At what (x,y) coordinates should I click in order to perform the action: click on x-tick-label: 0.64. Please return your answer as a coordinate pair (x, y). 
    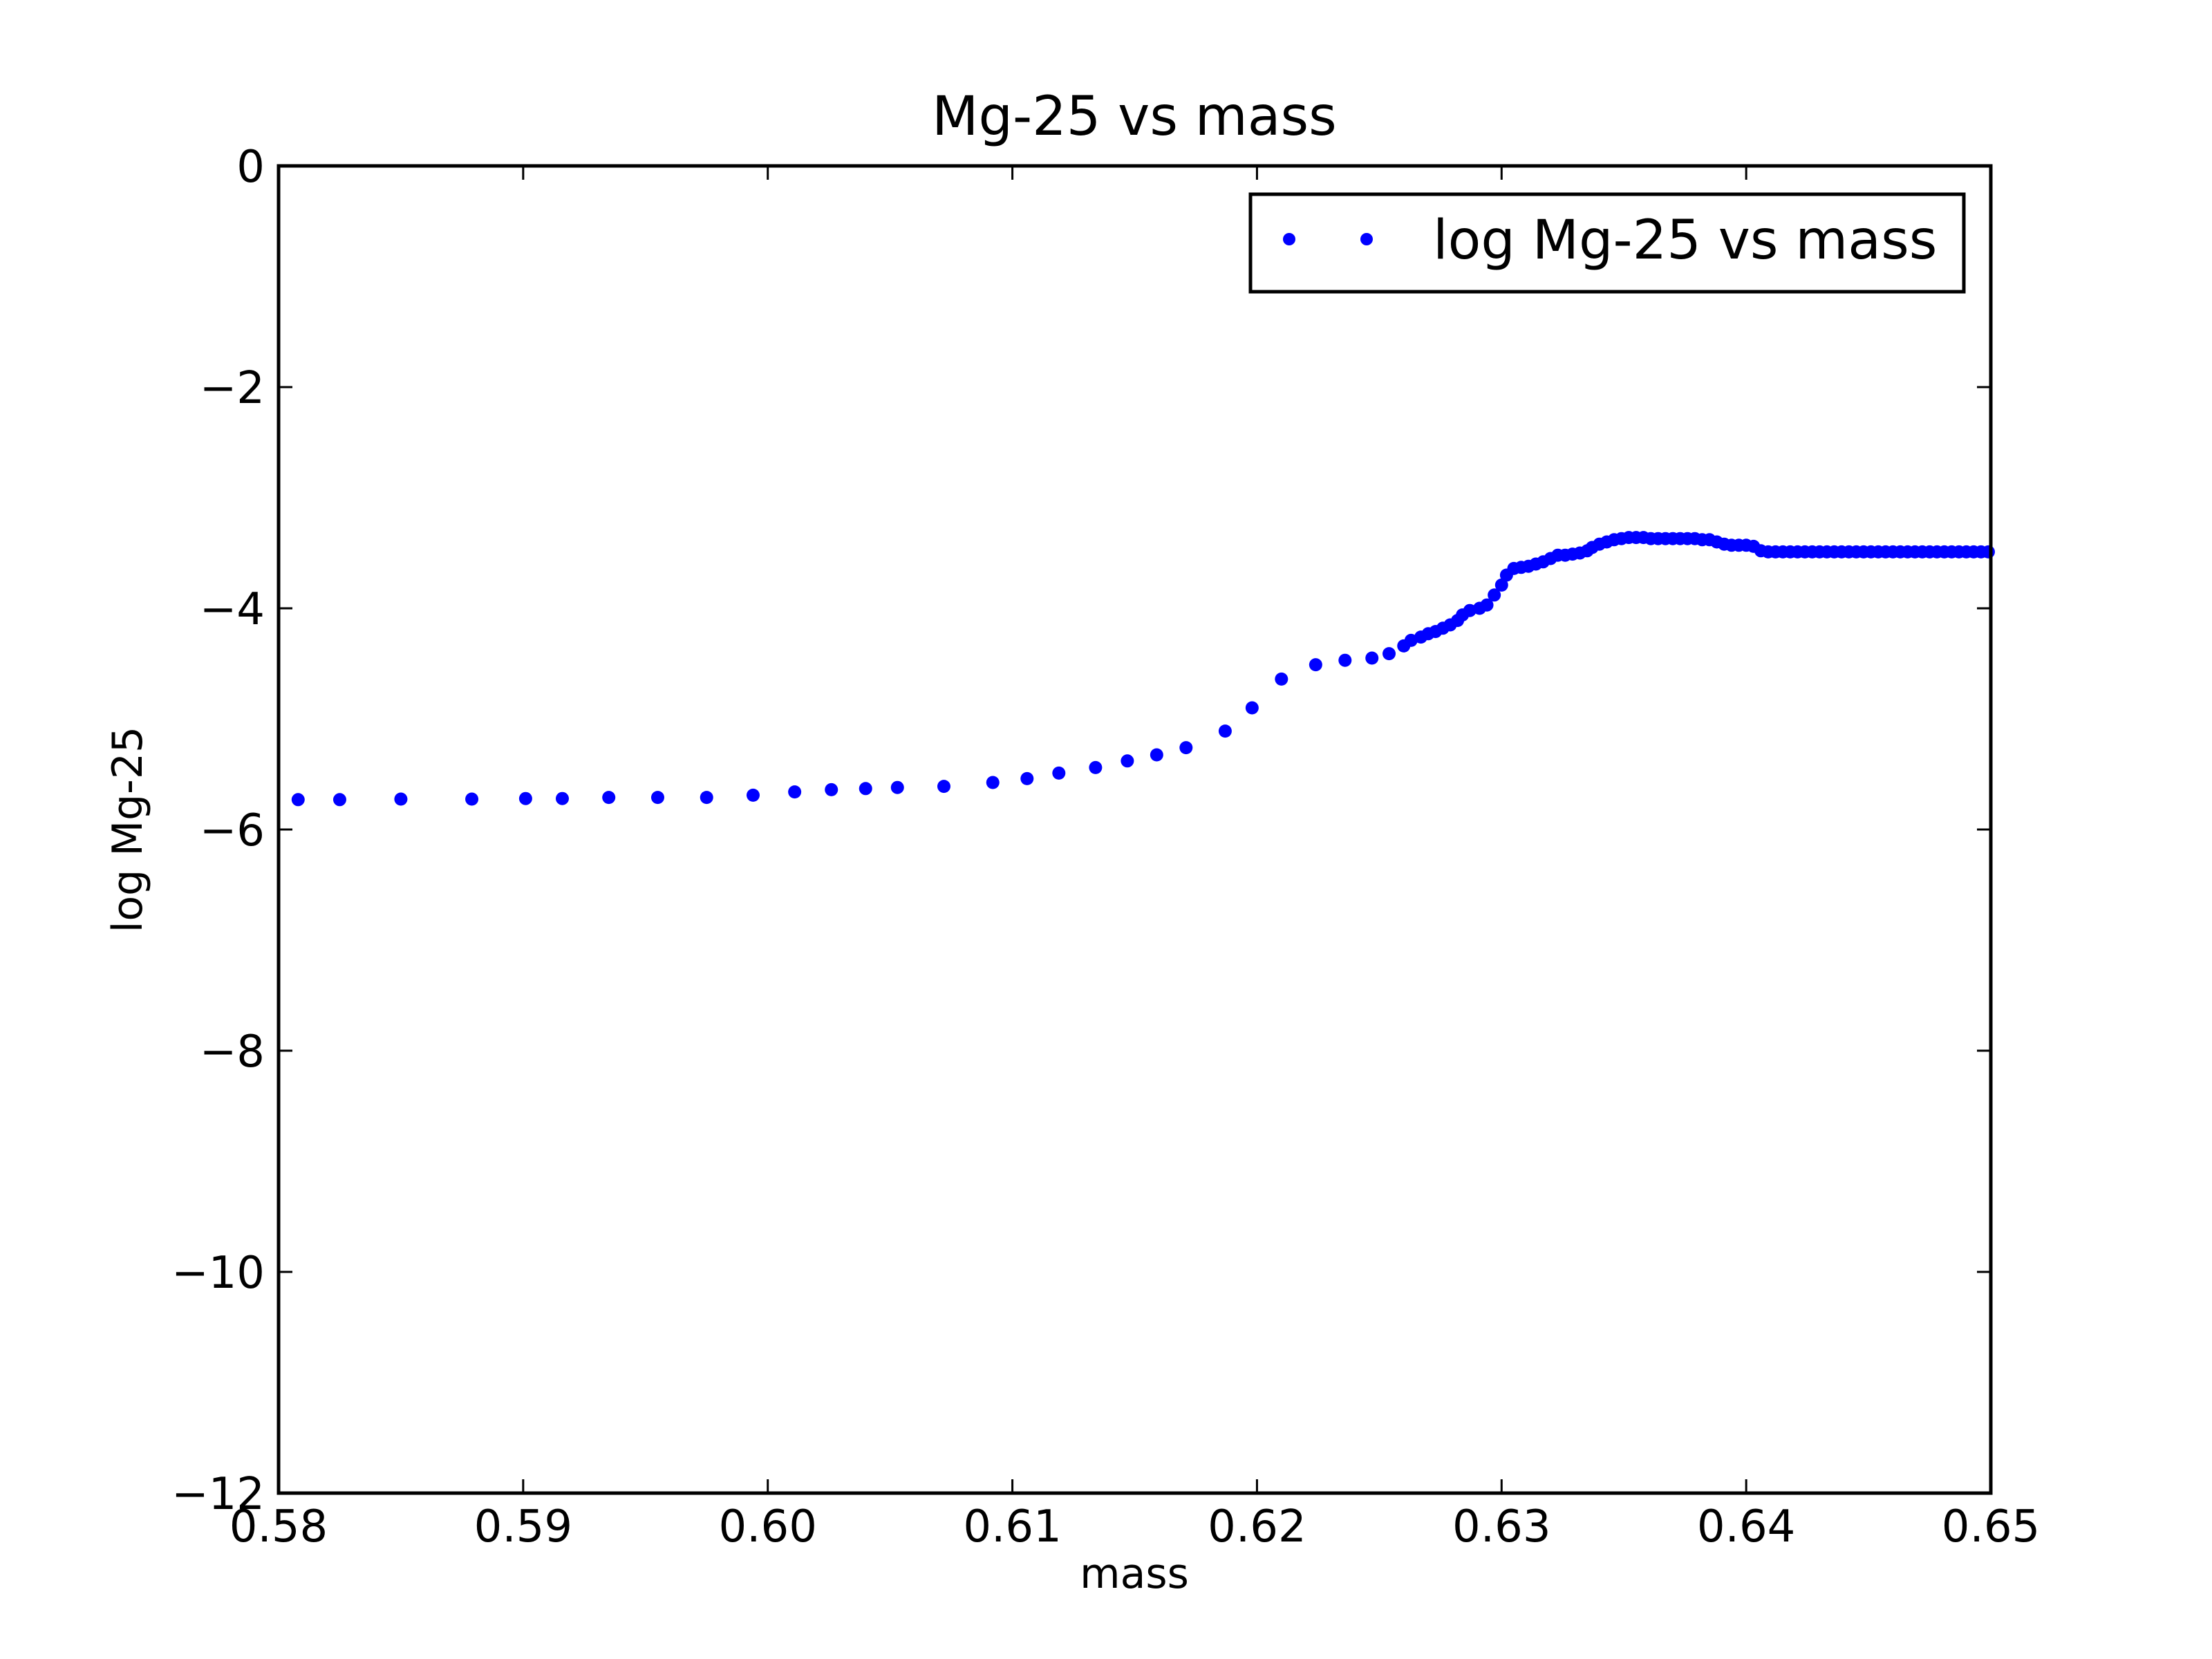
    Looking at the image, I should click on (1746, 1527).